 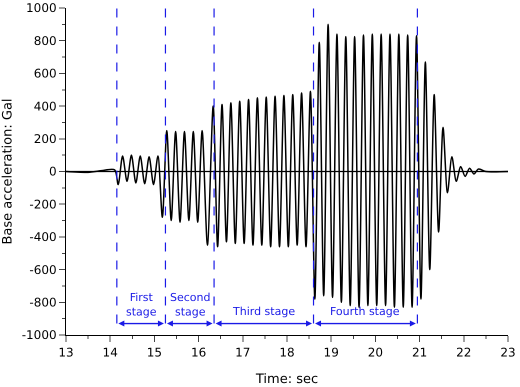 What do you see at coordinates (8, 171) in the screenshot?
I see `y-axis-title: Base acceleration: Gal` at bounding box center [8, 171].